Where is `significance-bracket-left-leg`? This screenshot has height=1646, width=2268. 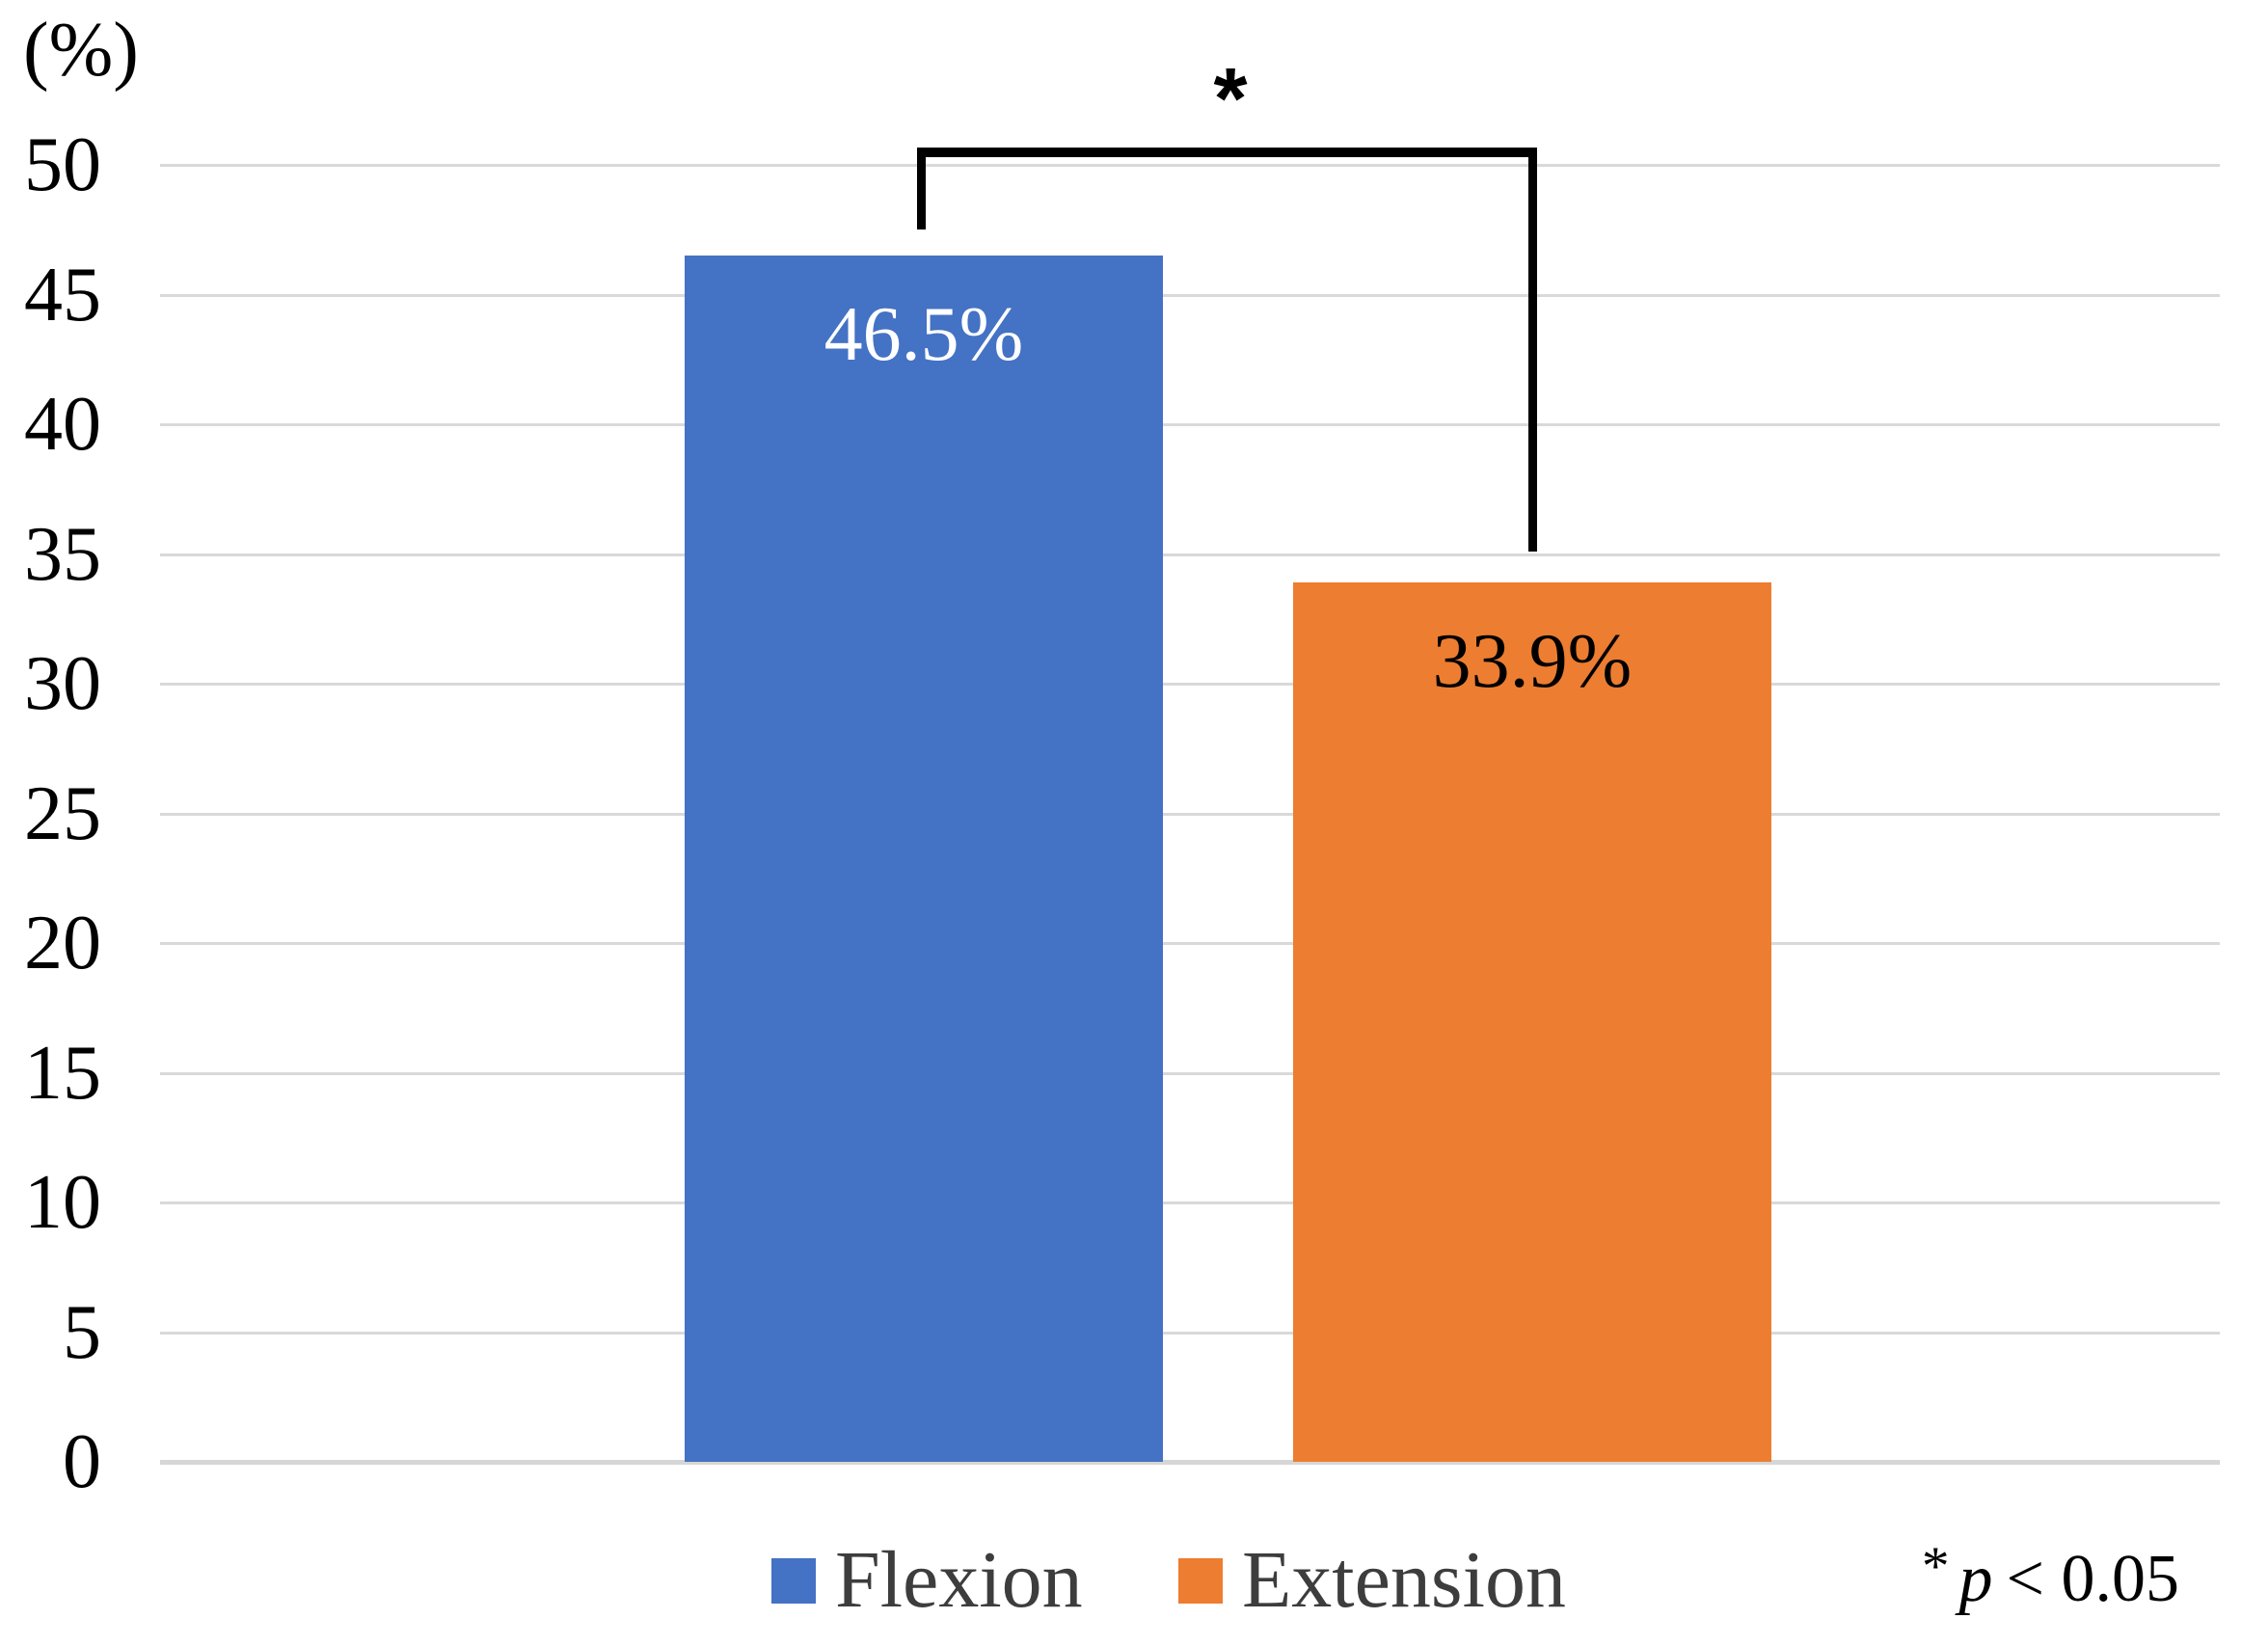 significance-bracket-left-leg is located at coordinates (921, 188).